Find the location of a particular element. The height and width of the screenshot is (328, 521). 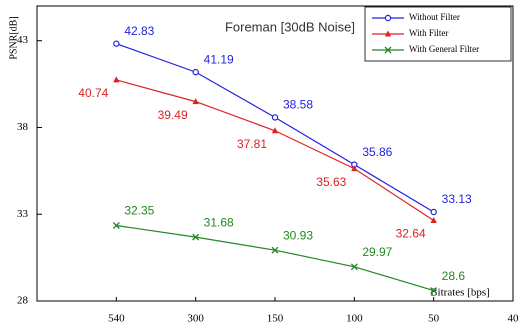

data-label: 32.35 is located at coordinates (139, 211).